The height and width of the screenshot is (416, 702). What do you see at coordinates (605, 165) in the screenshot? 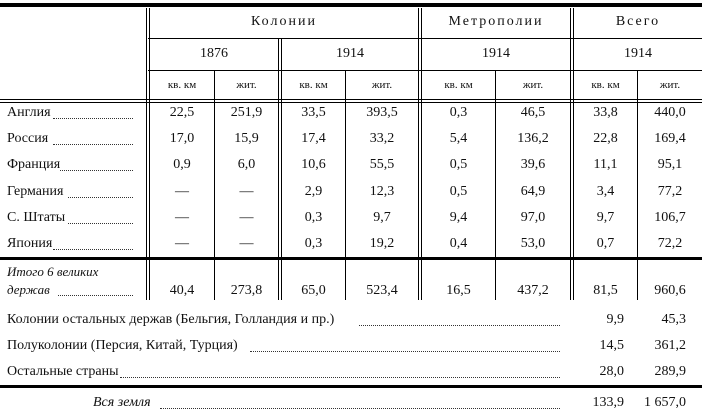
I see `table-cell: 11,1` at bounding box center [605, 165].